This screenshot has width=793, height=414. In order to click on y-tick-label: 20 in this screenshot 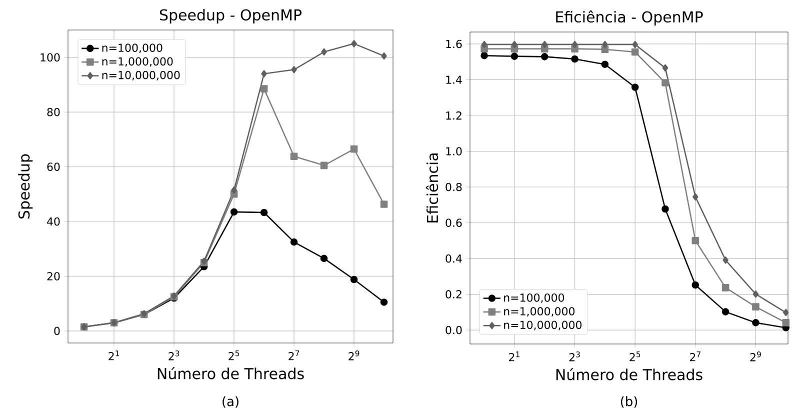, I will do `click(53, 276)`.